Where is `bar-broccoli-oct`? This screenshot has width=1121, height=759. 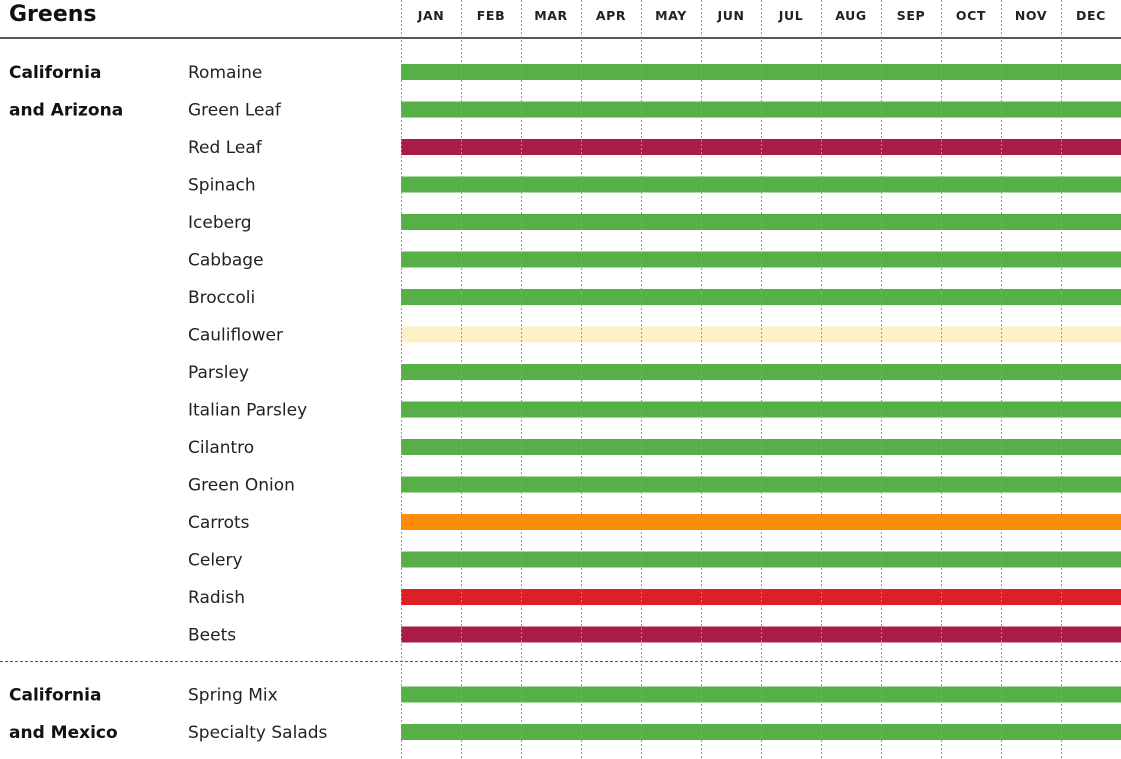
bar-broccoli-oct is located at coordinates (971, 297).